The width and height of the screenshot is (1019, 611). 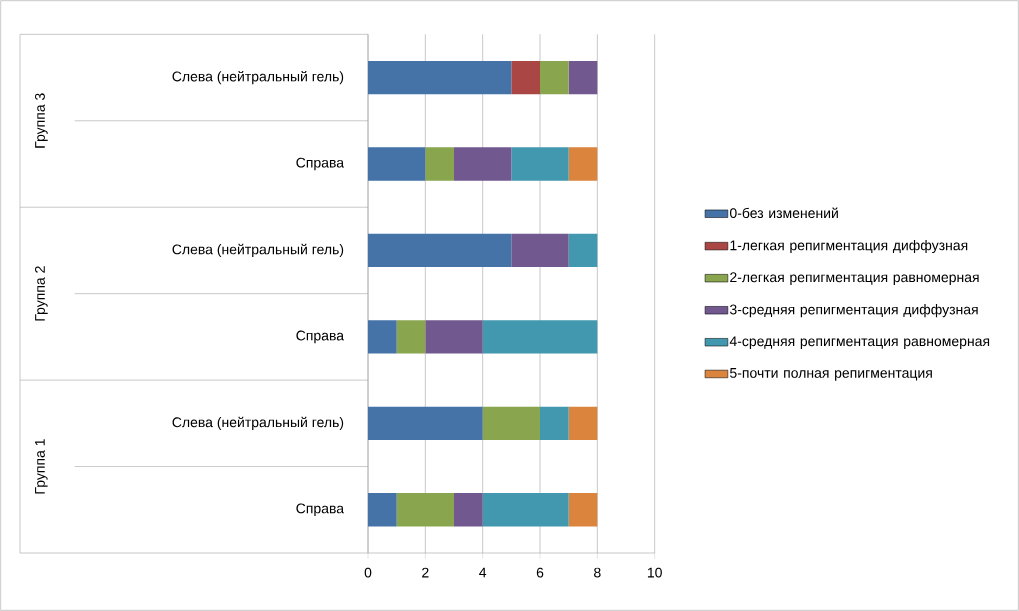 I want to click on legend-label: 3-средняя репигментация диффузная, so click(x=853, y=311).